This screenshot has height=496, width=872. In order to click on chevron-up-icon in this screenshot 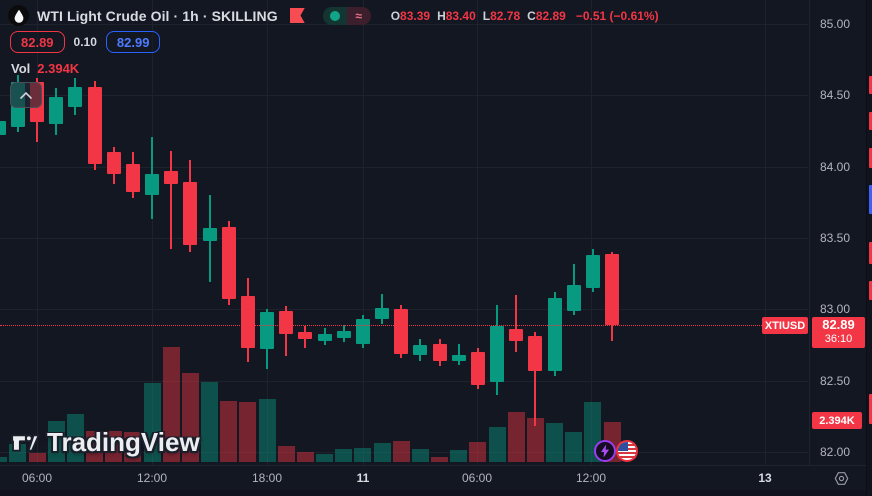, I will do `click(26, 95)`.